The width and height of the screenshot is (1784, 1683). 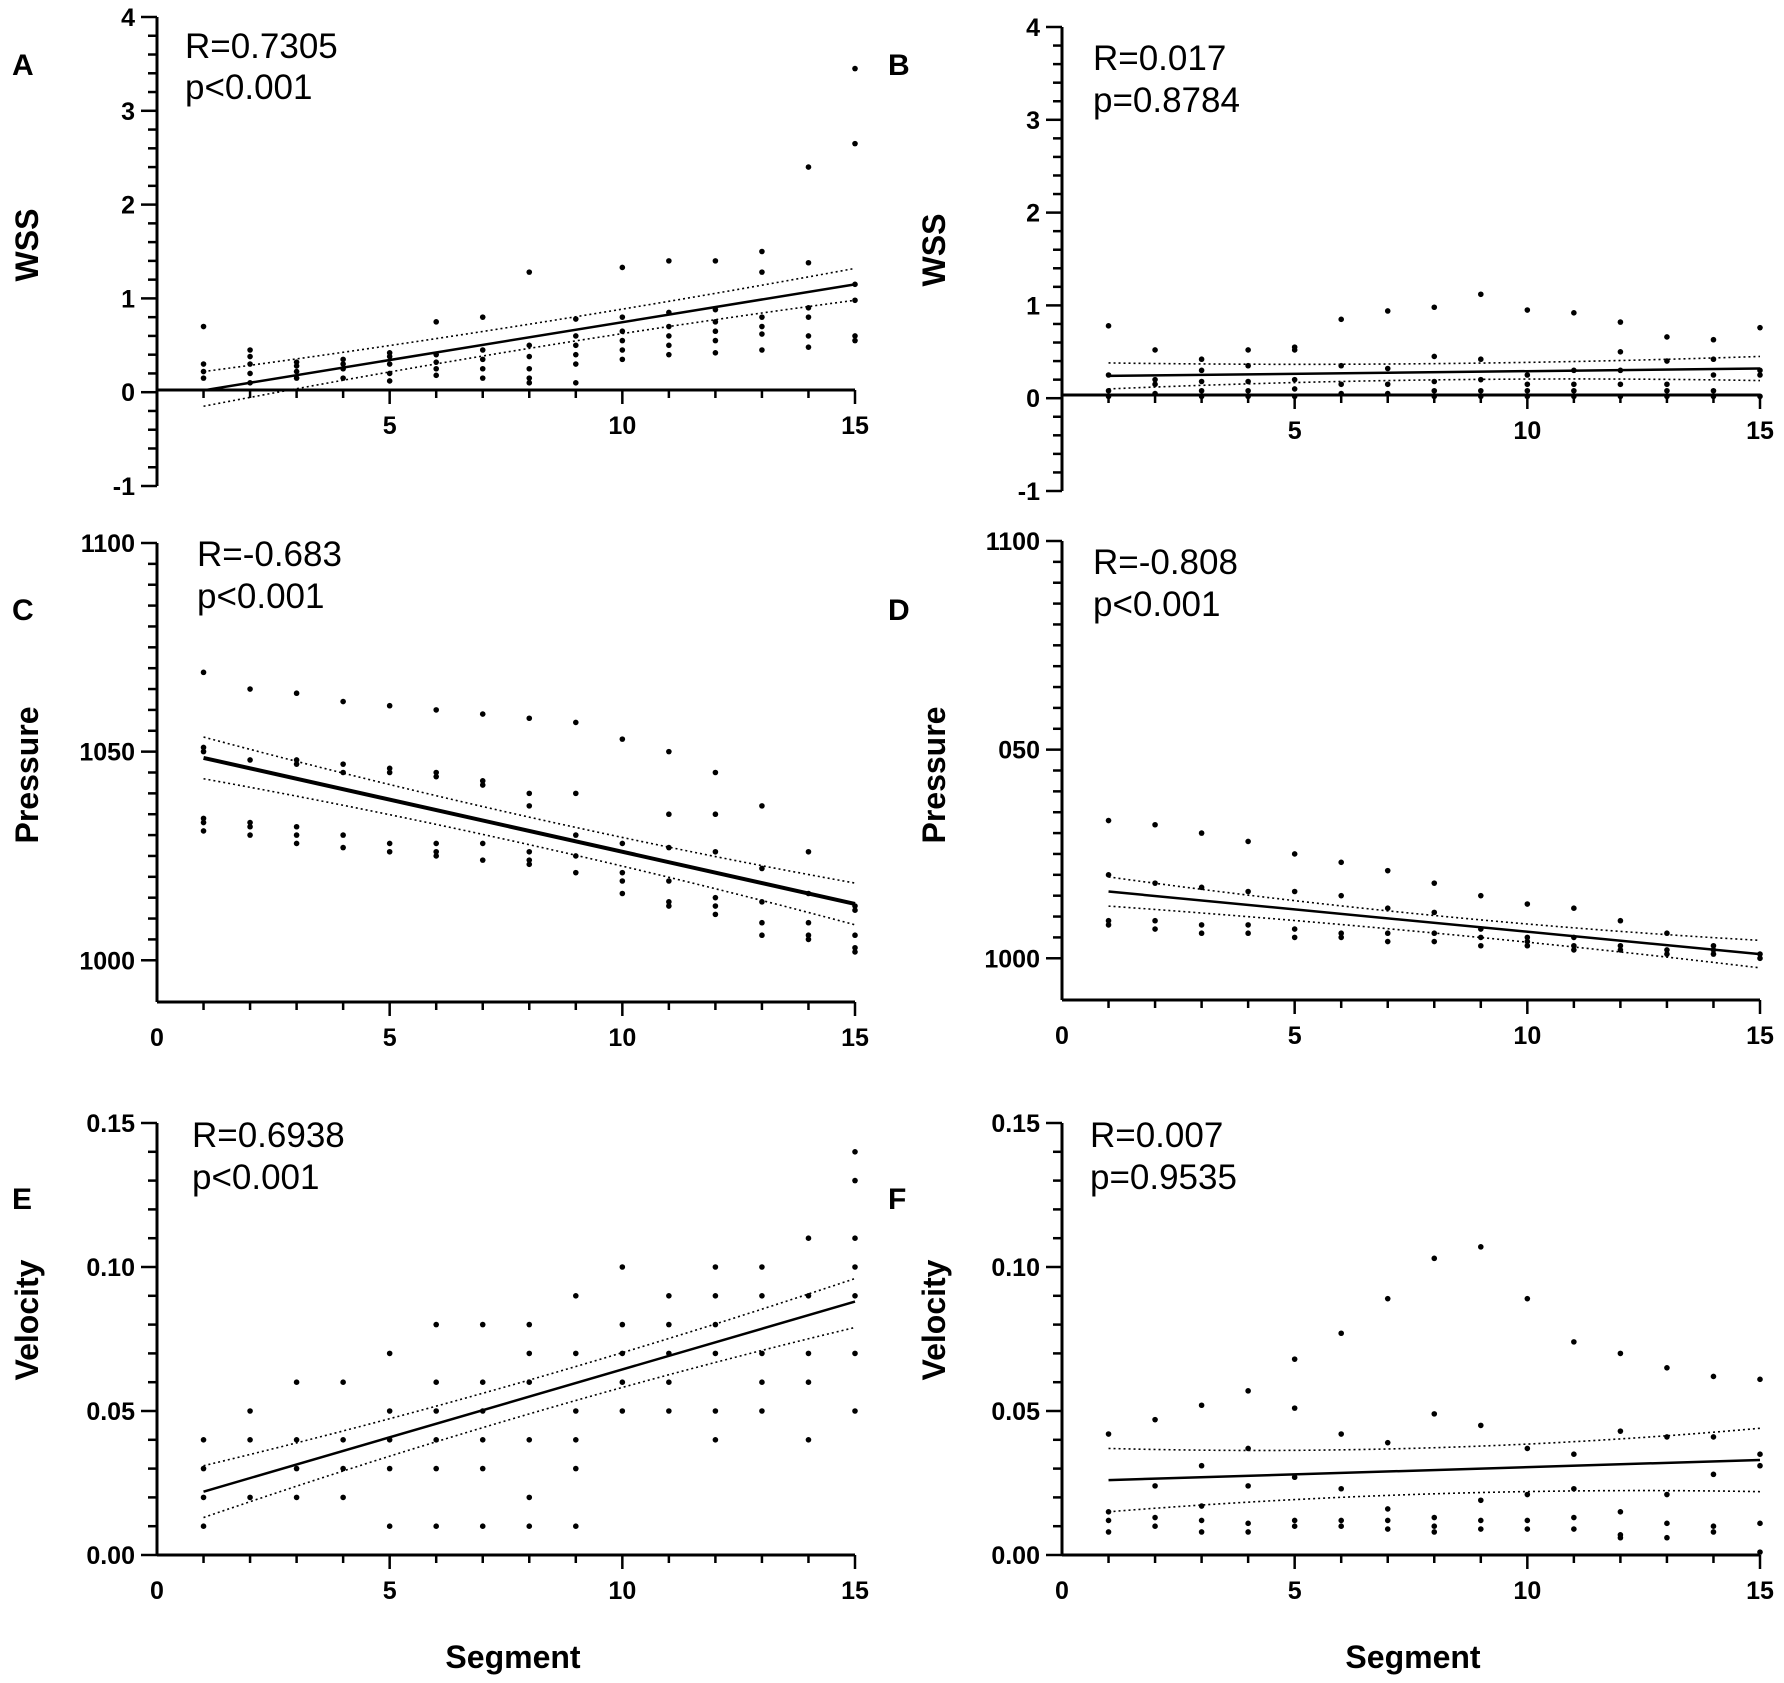 What do you see at coordinates (1013, 542) in the screenshot?
I see `y-tick-label: 1100` at bounding box center [1013, 542].